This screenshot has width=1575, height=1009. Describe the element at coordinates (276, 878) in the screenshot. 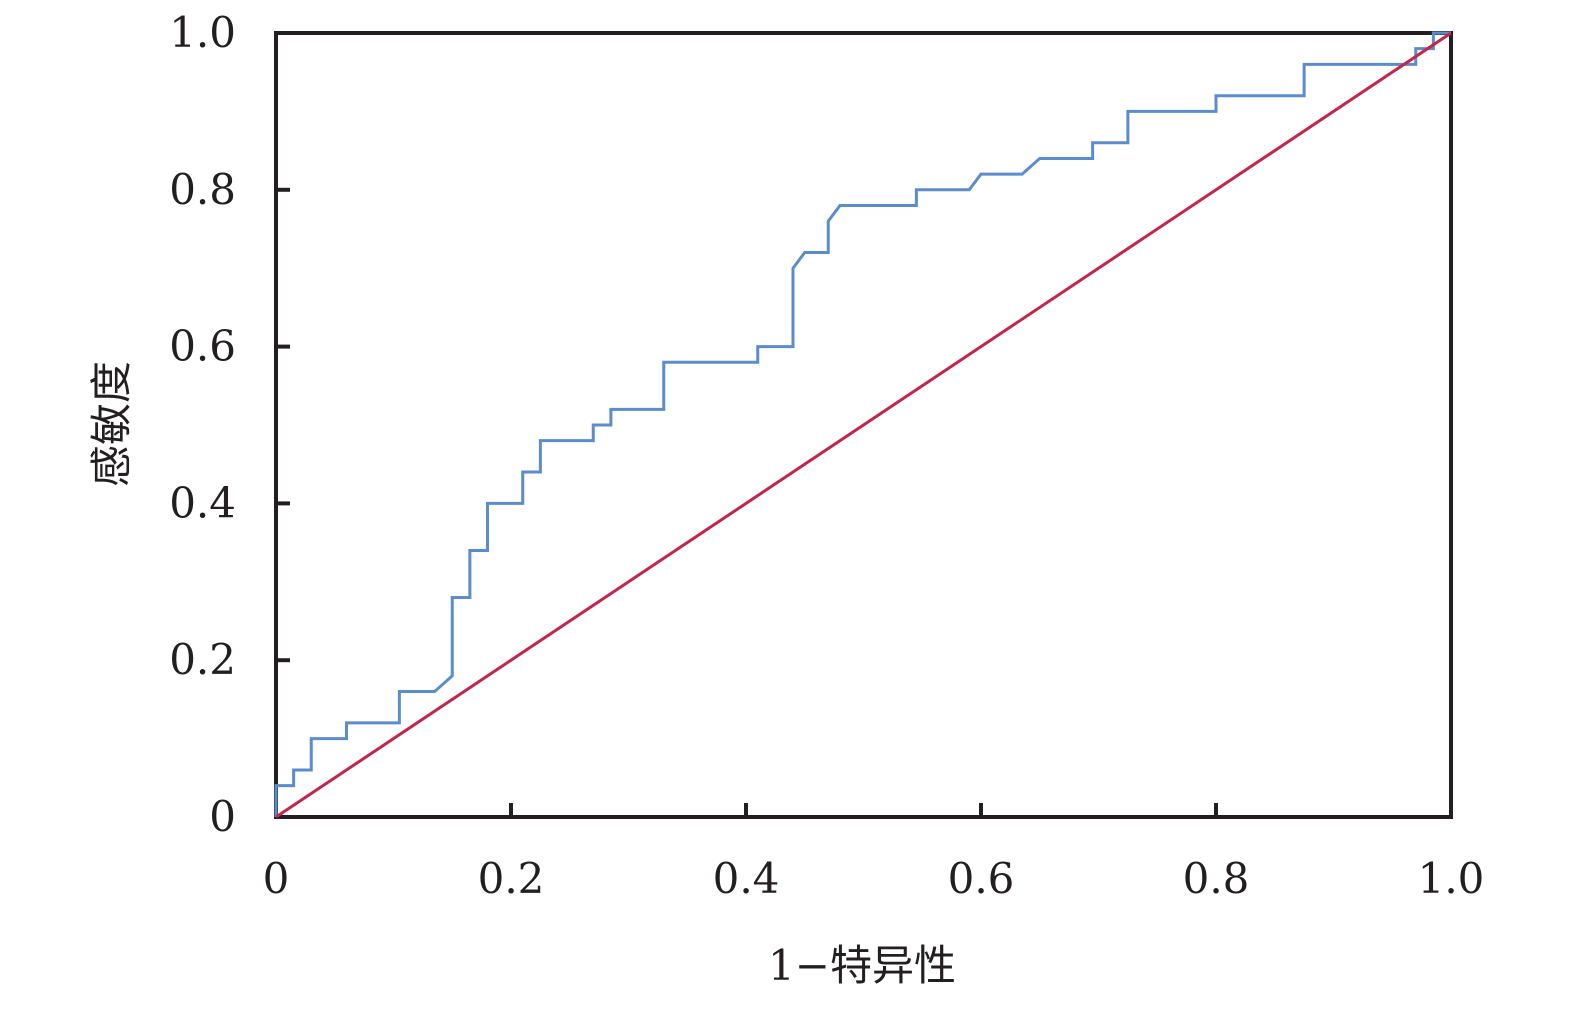

I see `x-tick-label: 0` at that location.